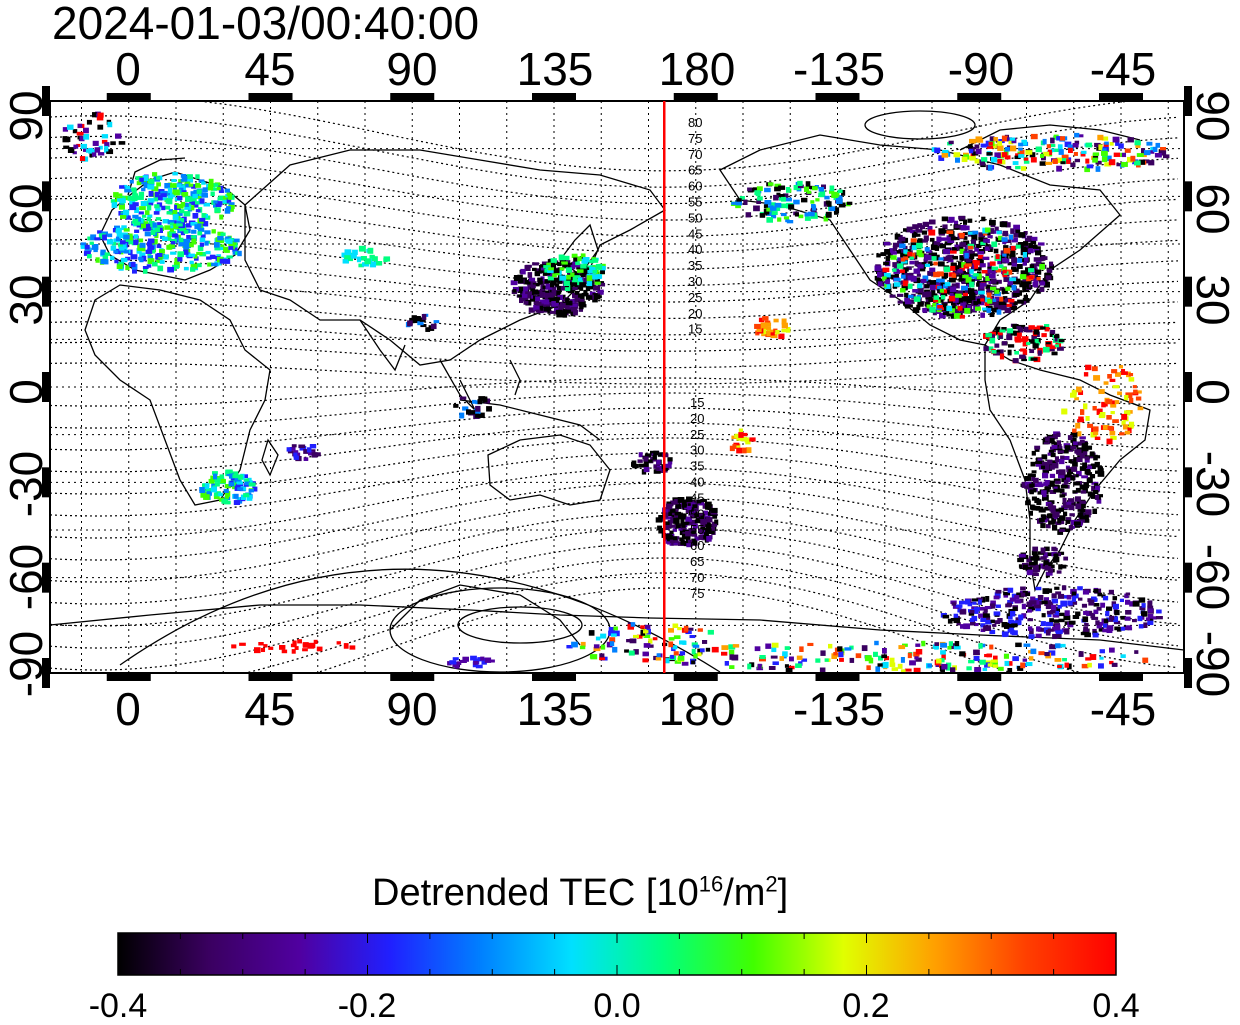 Image resolution: width=1240 pixels, height=1025 pixels. What do you see at coordinates (1188, 673) in the screenshot?
I see `lat-scale-bar` at bounding box center [1188, 673].